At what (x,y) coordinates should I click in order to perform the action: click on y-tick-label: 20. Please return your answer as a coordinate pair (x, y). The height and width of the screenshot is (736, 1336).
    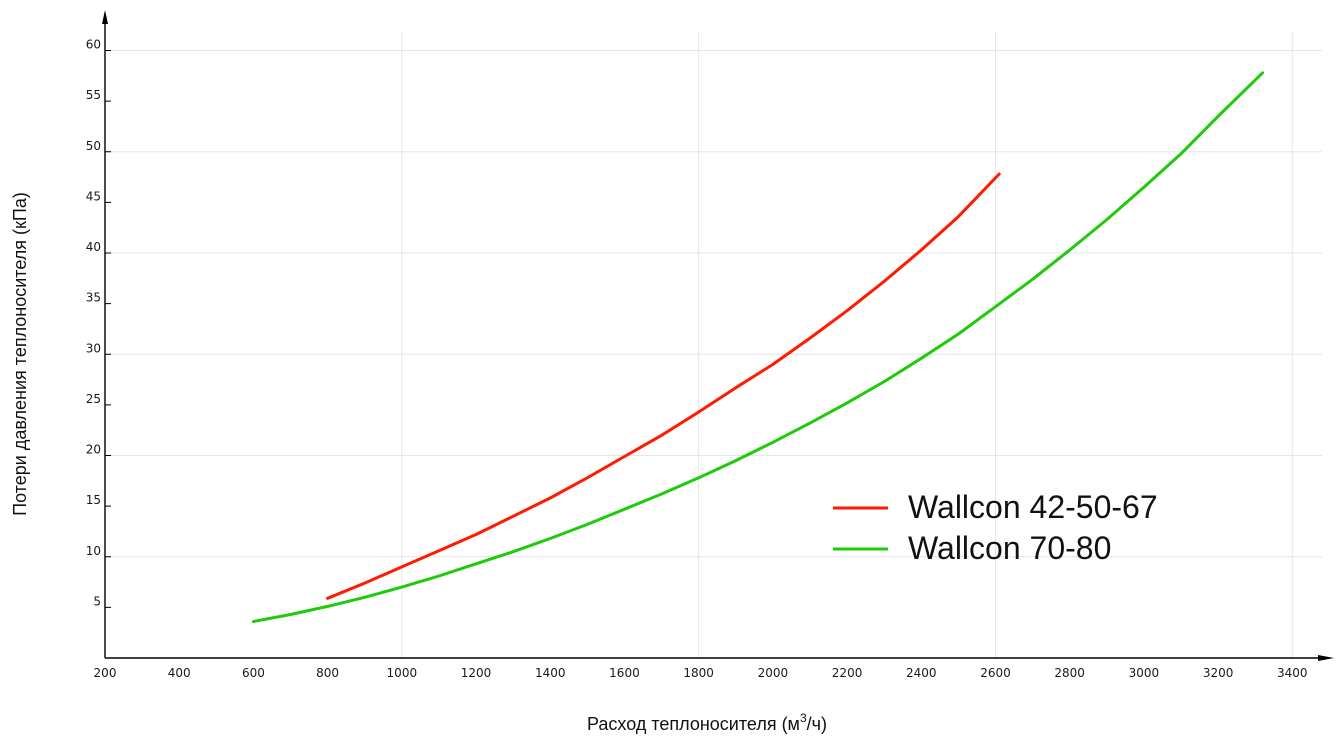
    Looking at the image, I should click on (93, 450).